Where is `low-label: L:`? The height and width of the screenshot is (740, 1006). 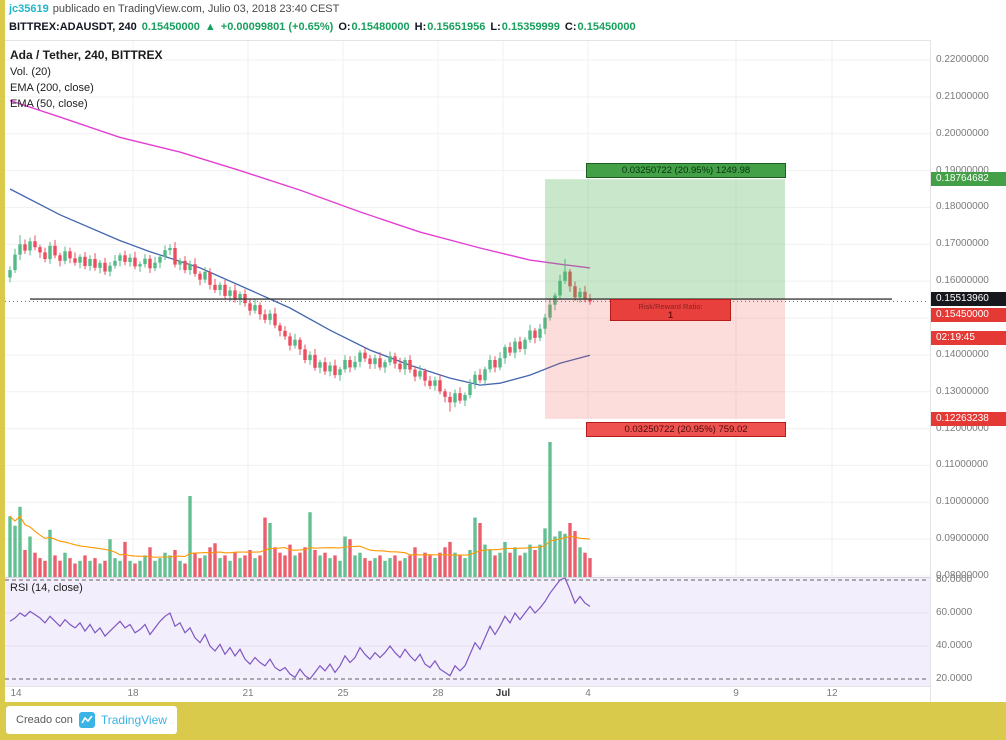 low-label: L: is located at coordinates (495, 27).